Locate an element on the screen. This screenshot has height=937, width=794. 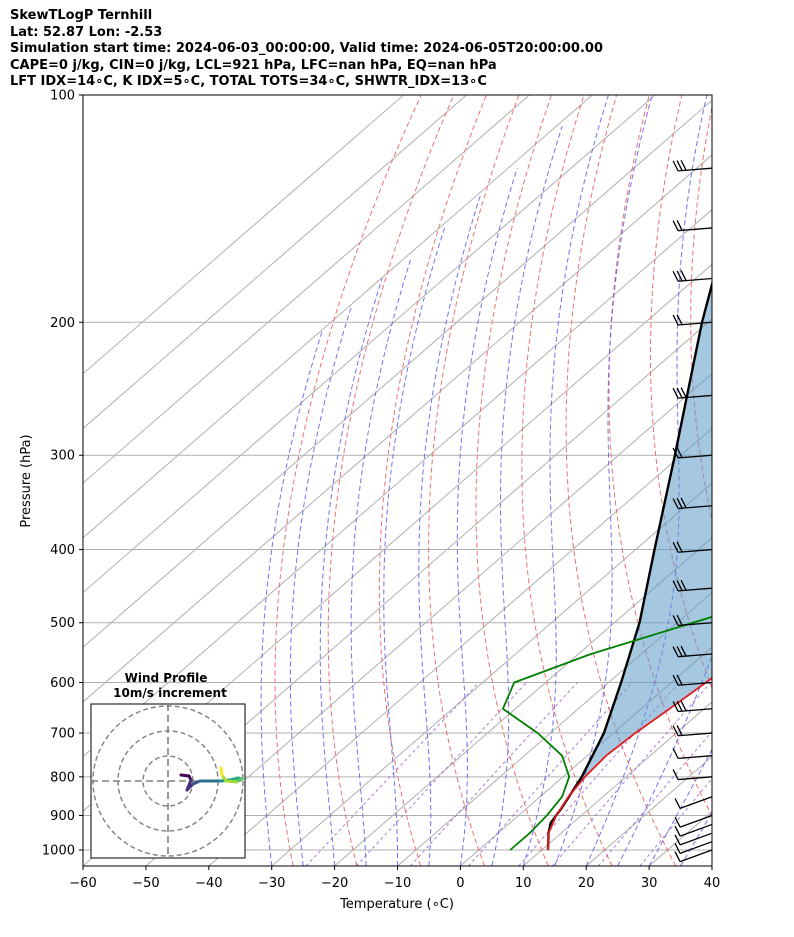
x-tick-label: −60 is located at coordinates (82, 883).